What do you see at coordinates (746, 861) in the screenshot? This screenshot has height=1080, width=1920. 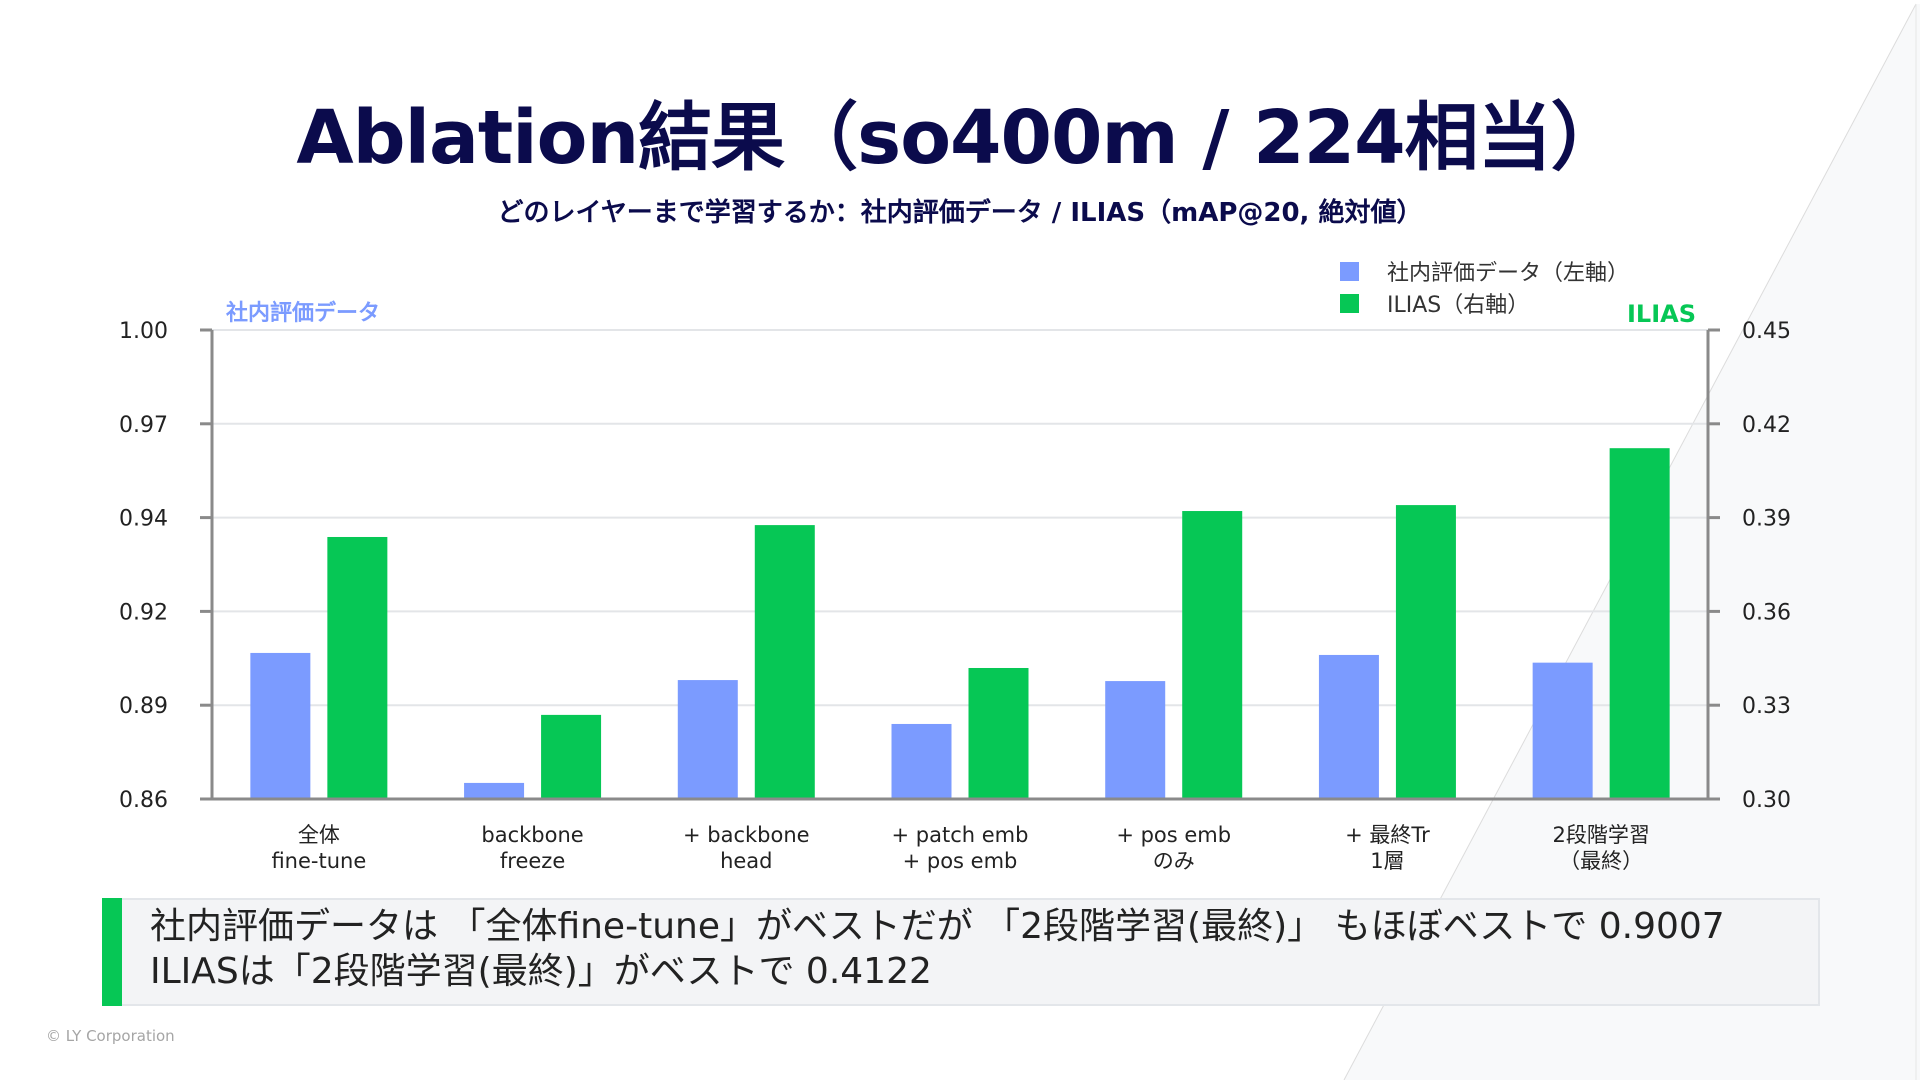 I see `x-axis-category-label: head` at bounding box center [746, 861].